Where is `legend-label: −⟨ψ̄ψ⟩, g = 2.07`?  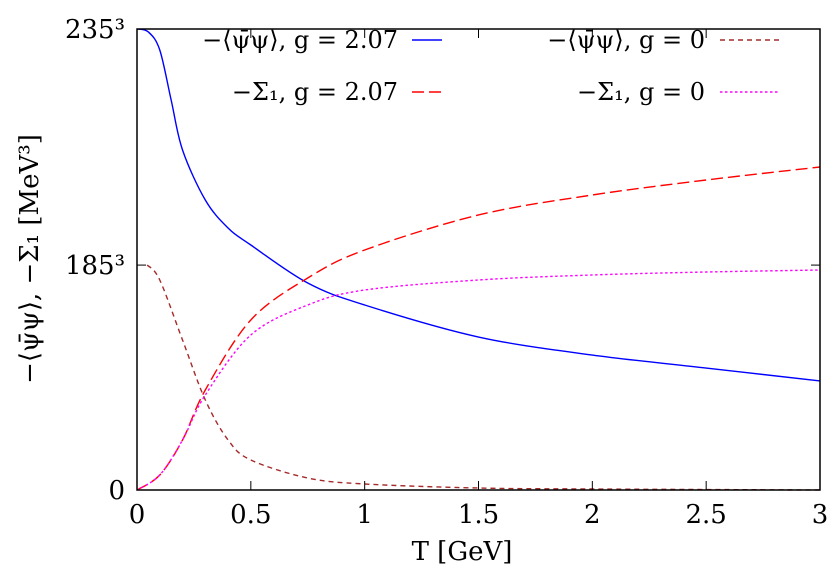 legend-label: −⟨ψ̄ψ⟩, g = 2.07 is located at coordinates (300, 40).